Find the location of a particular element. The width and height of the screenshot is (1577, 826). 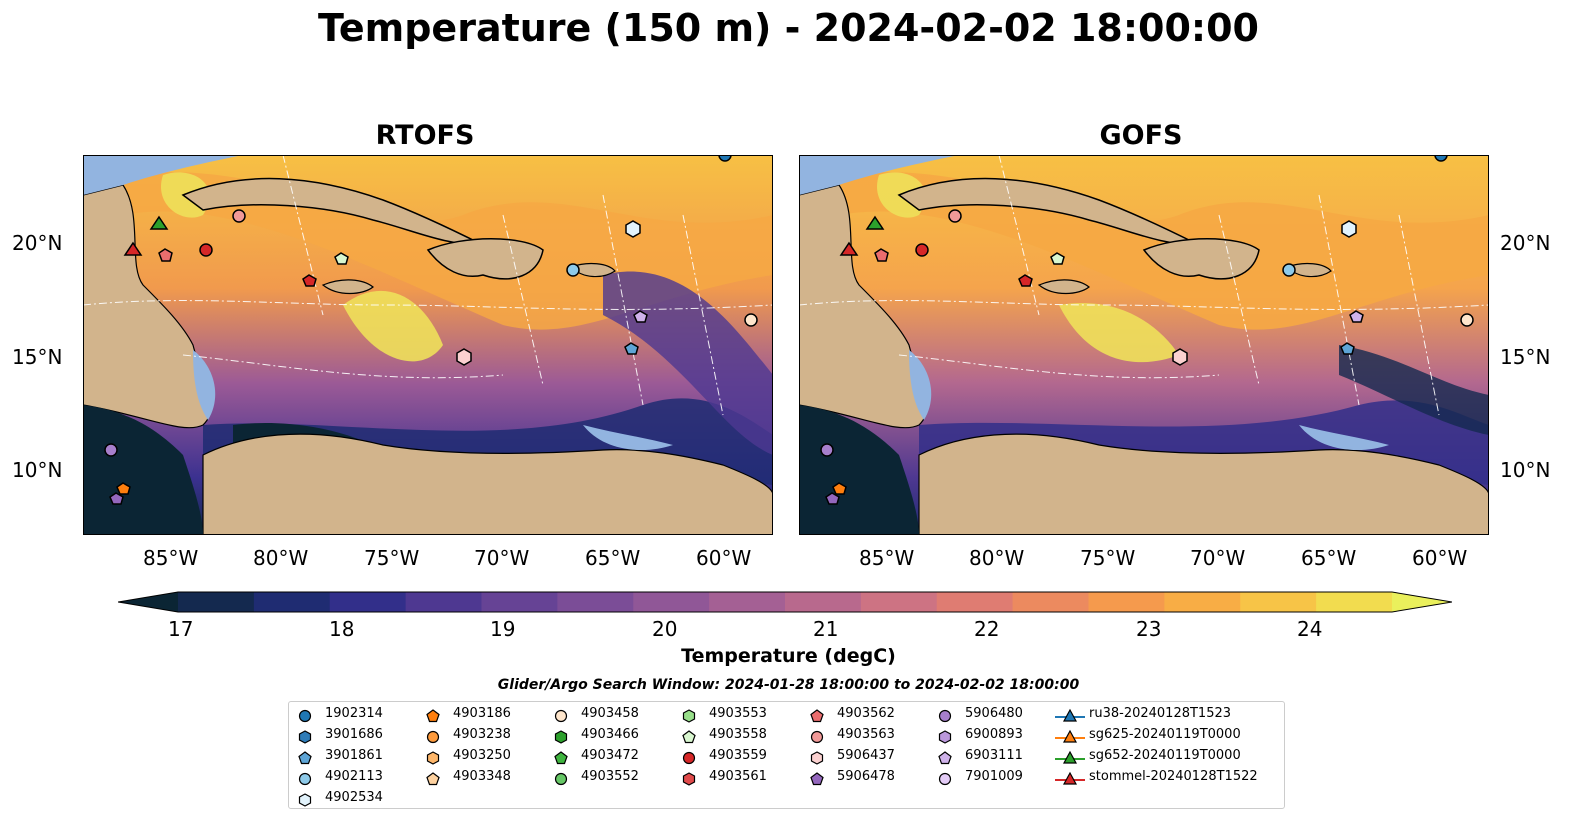

legend-label: 6900893 is located at coordinates (994, 734).